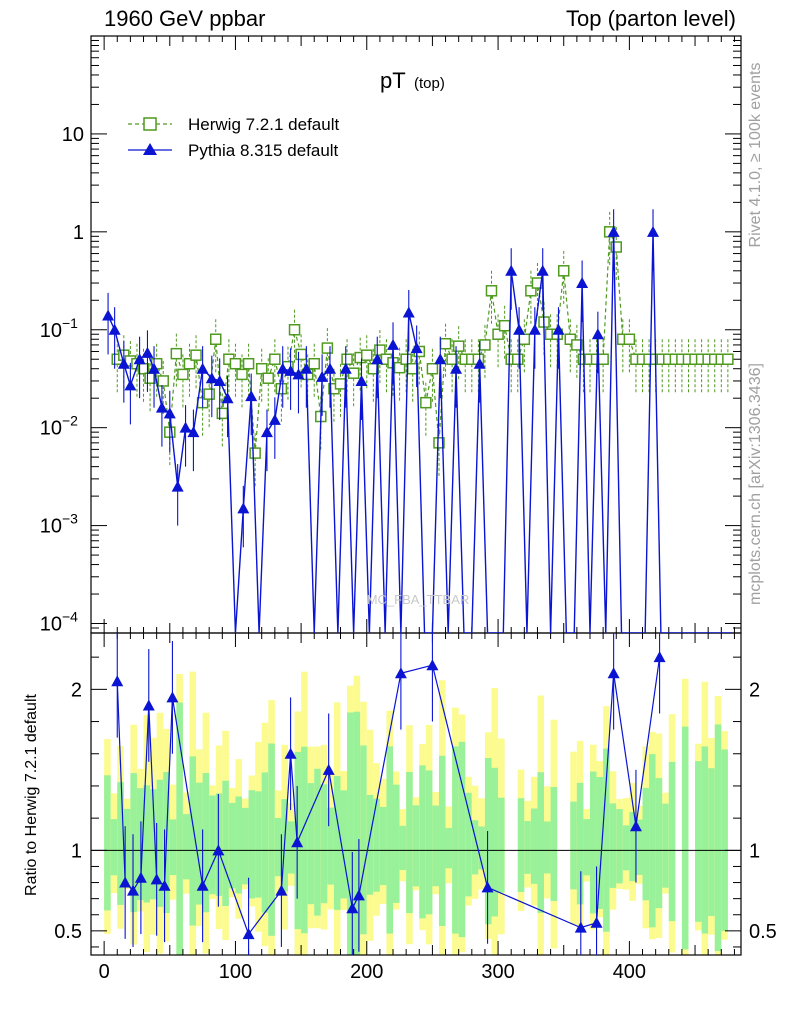 This screenshot has width=786, height=1024. I want to click on ratio-y-axis-label: Ratio to Herwig 7.2.1 default, so click(31, 795).